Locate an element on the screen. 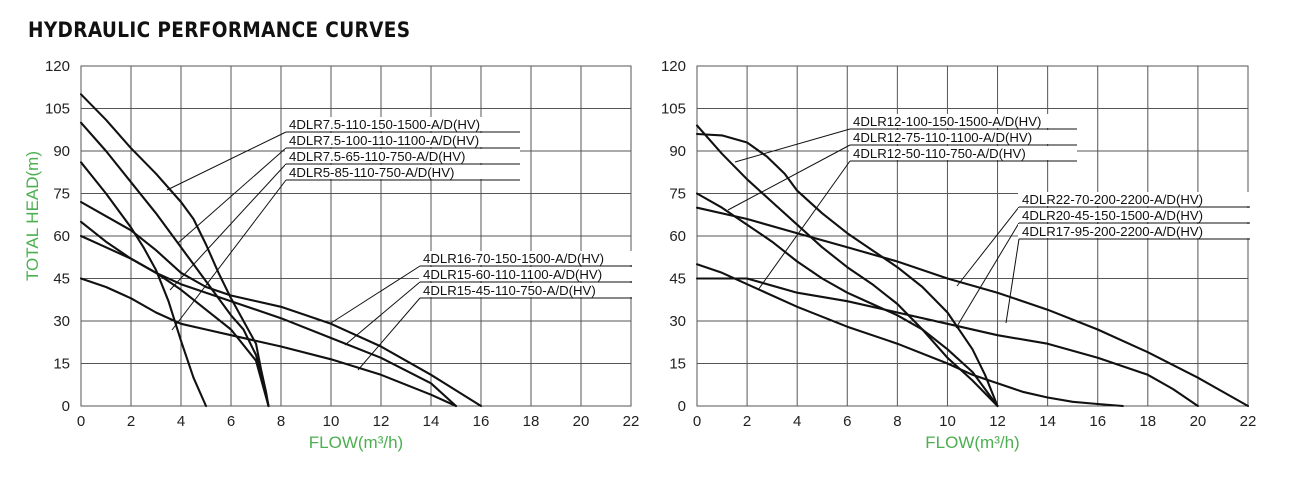  legend-entry: 4DLR12-75-110-1100-A/D(HV) is located at coordinates (902, 170).